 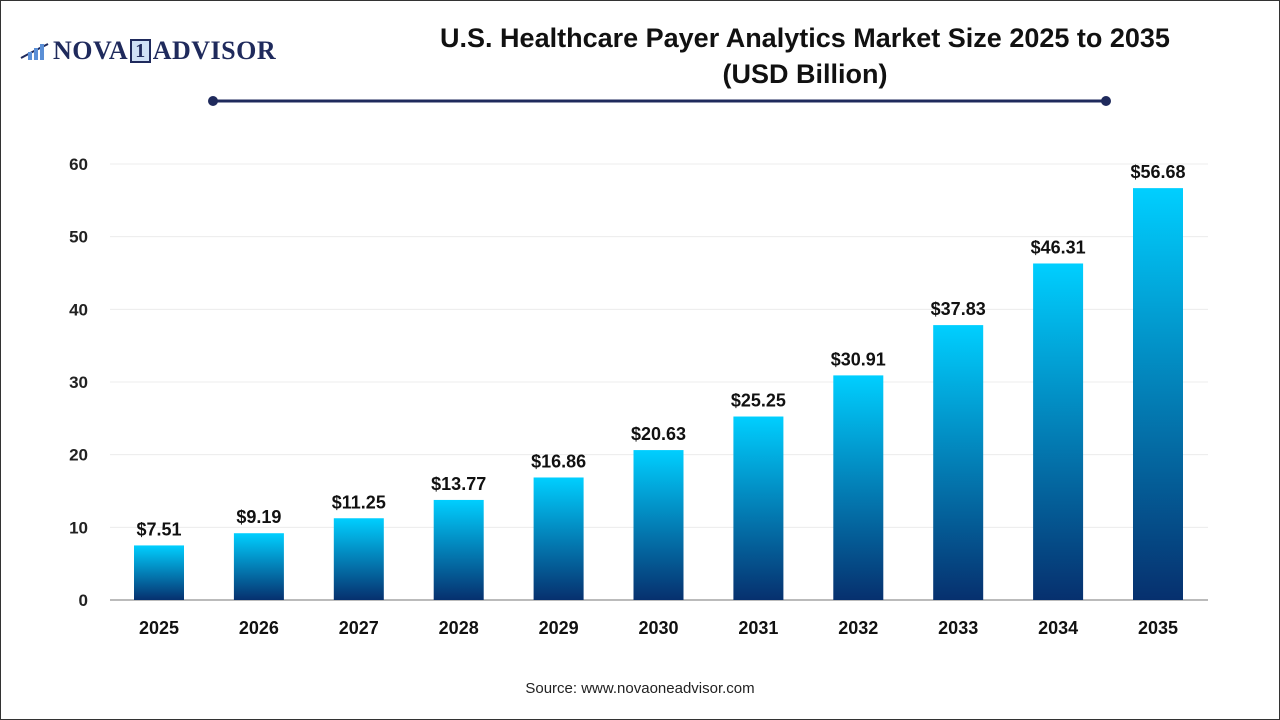 I want to click on x-tick-label: 2026, so click(x=259, y=628).